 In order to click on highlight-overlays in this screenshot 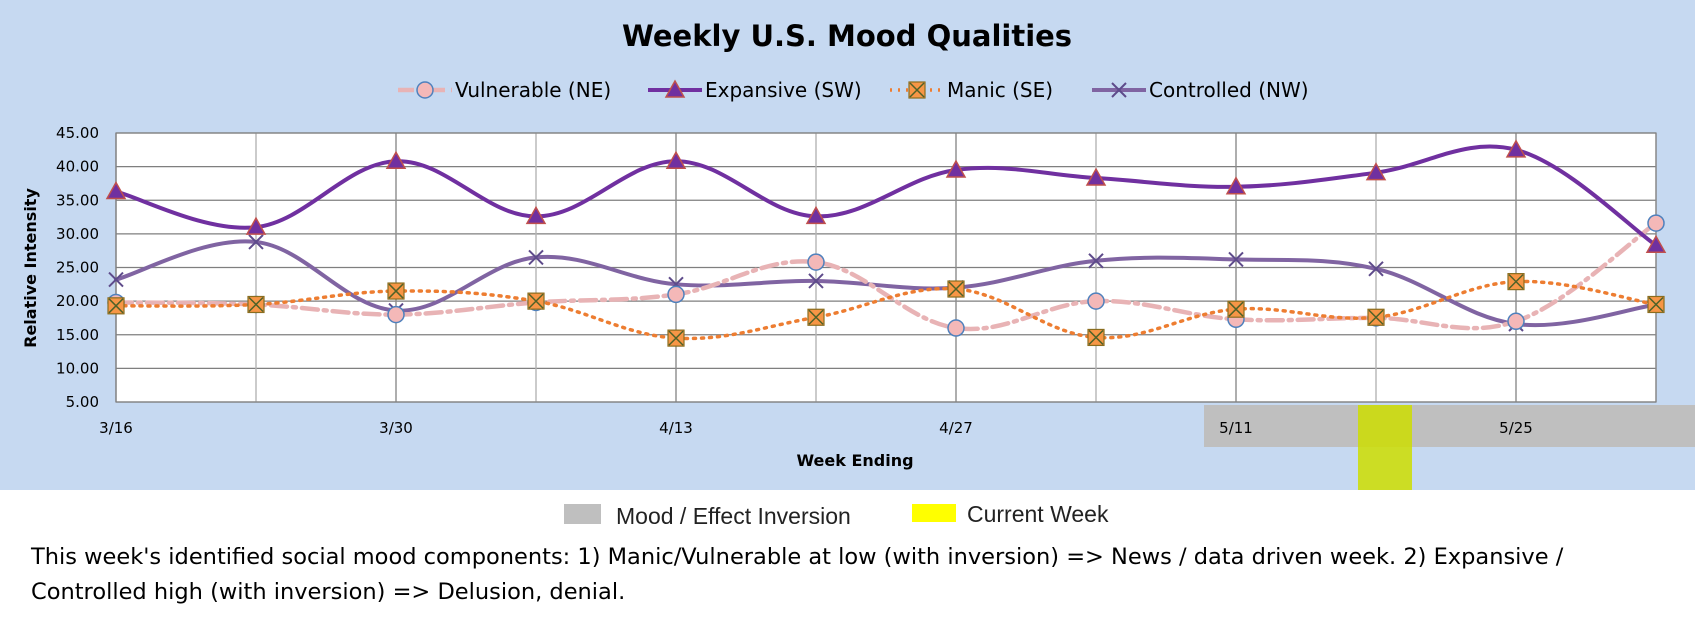, I will do `click(1449, 447)`.